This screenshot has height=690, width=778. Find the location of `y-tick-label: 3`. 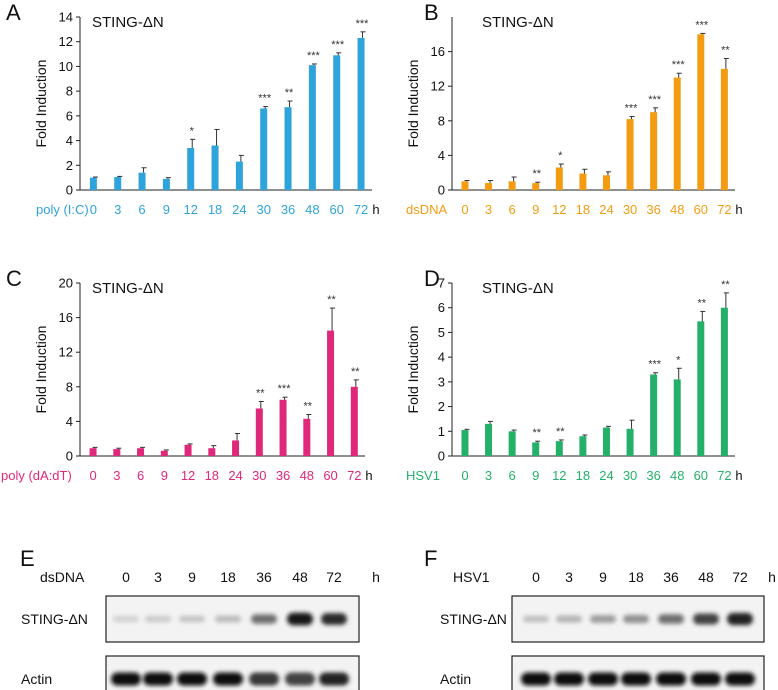

y-tick-label: 3 is located at coordinates (441, 381).